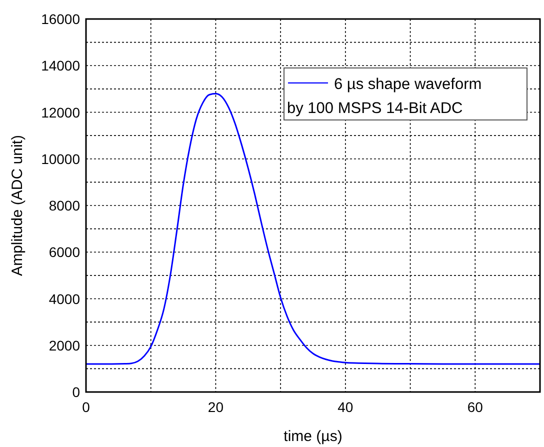 The width and height of the screenshot is (544, 447). I want to click on y-tick-label: 6000, so click(64, 252).